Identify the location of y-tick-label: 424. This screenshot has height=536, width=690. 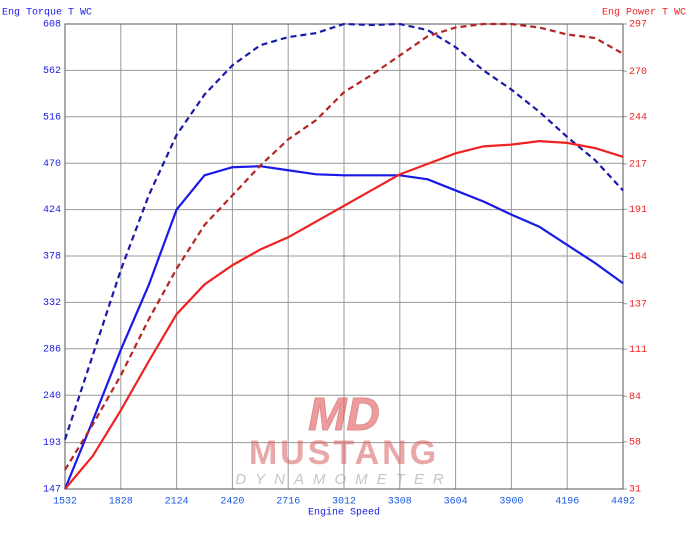
(52, 210).